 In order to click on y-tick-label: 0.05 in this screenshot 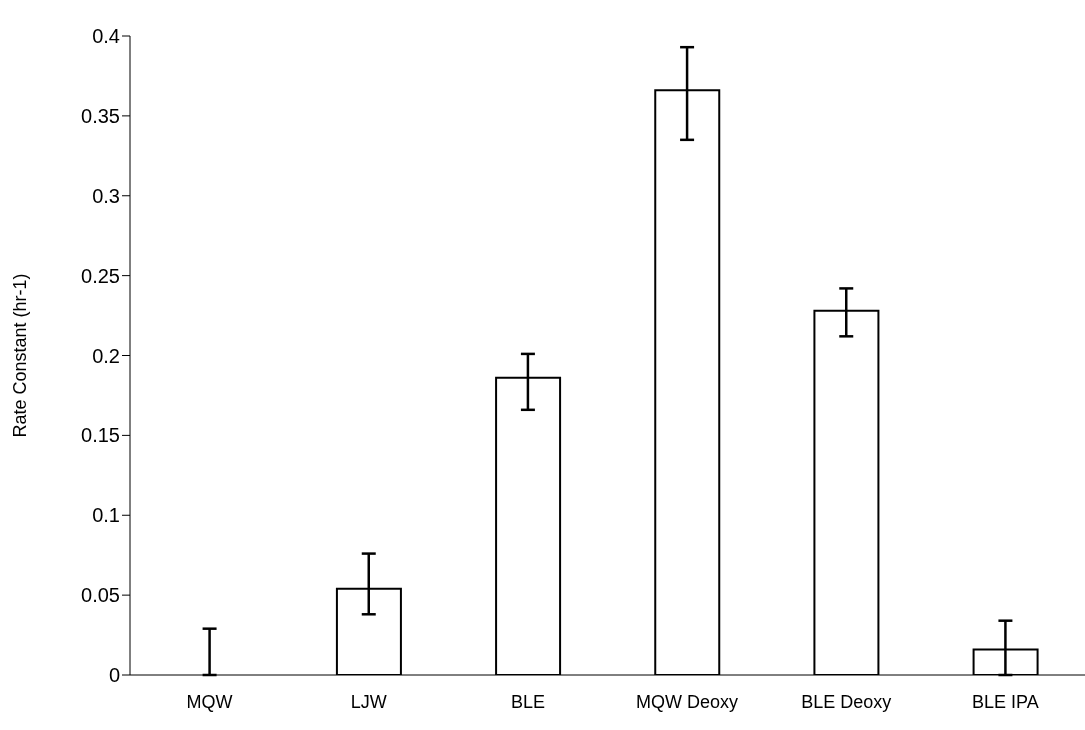, I will do `click(100, 595)`.